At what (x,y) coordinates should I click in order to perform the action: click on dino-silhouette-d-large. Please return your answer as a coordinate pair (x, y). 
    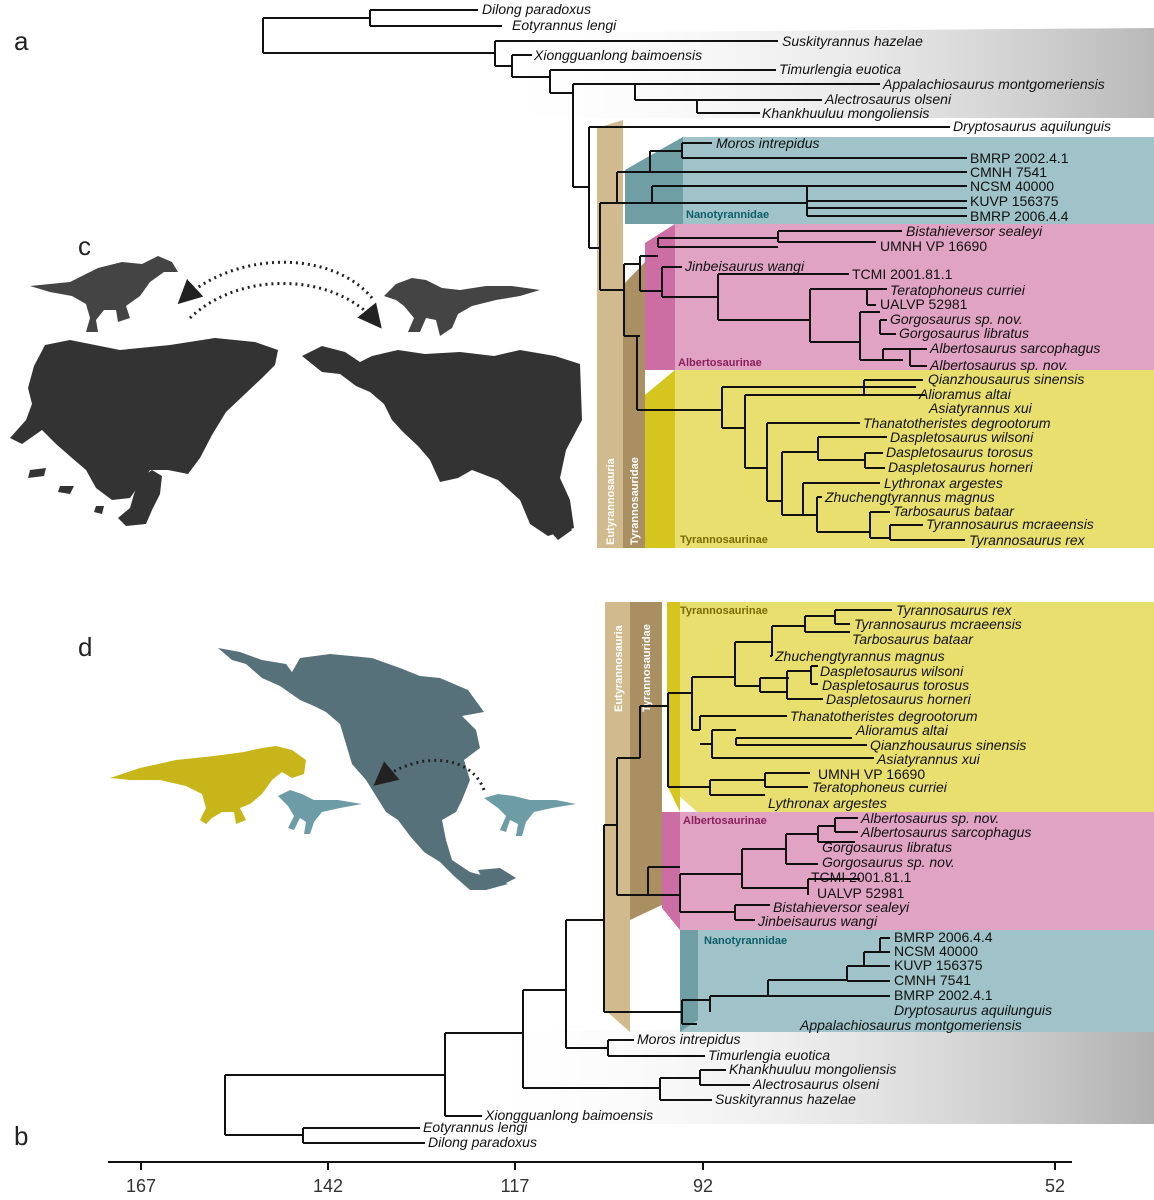
    Looking at the image, I should click on (208, 785).